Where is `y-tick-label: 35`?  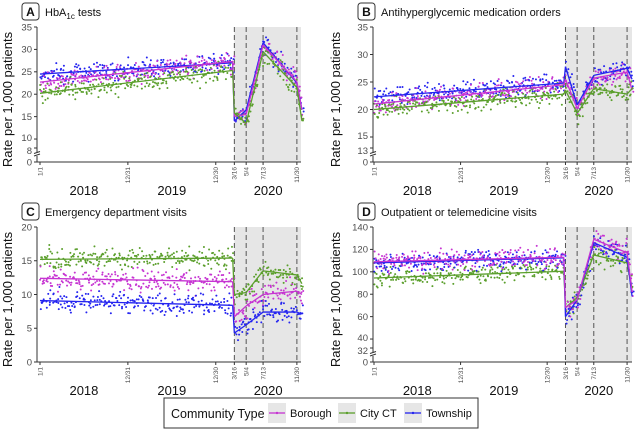
y-tick-label: 35 is located at coordinates (362, 27).